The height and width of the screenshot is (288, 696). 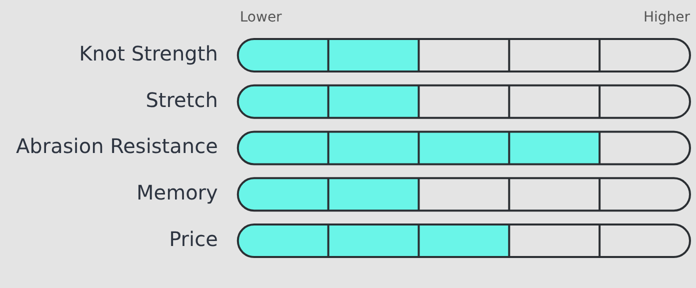 What do you see at coordinates (177, 192) in the screenshot?
I see `y-tick-label: Memory` at bounding box center [177, 192].